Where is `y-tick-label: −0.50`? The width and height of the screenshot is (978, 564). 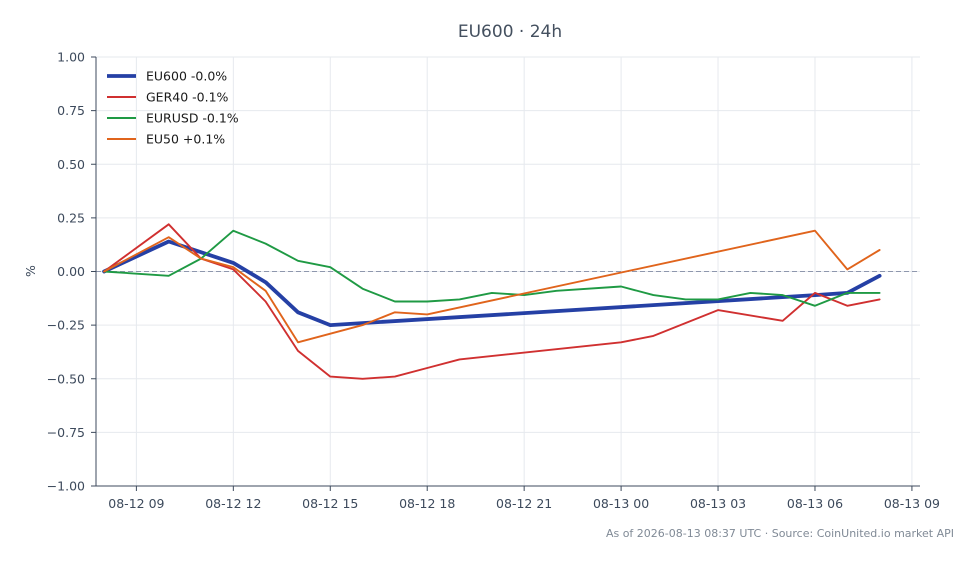 y-tick-label: −0.50 is located at coordinates (66, 378).